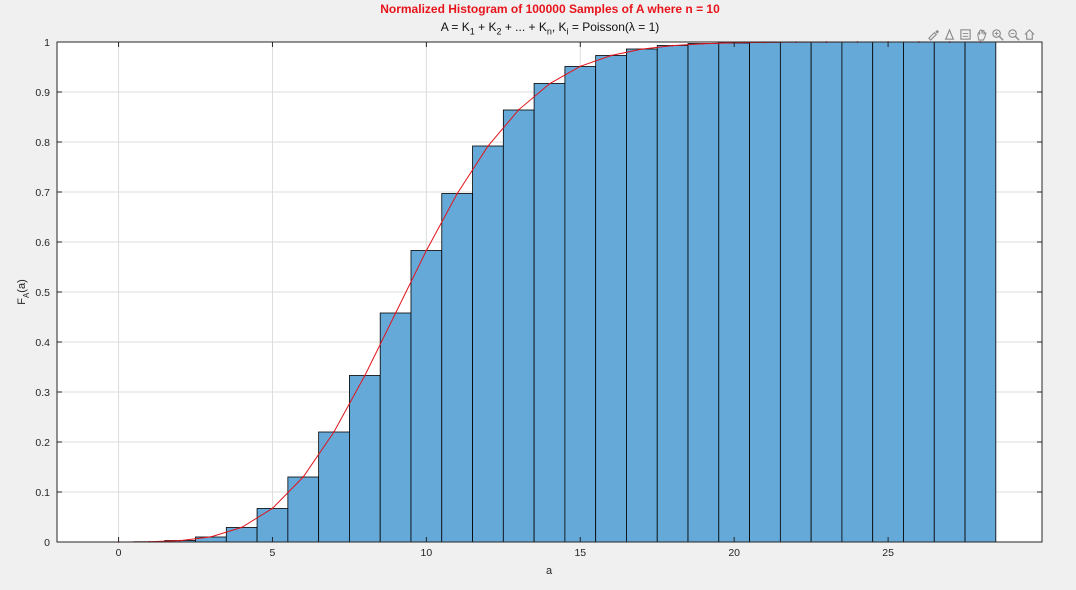  Describe the element at coordinates (524, 27) in the screenshot. I see `subtitle-text: + ... + K` at that location.